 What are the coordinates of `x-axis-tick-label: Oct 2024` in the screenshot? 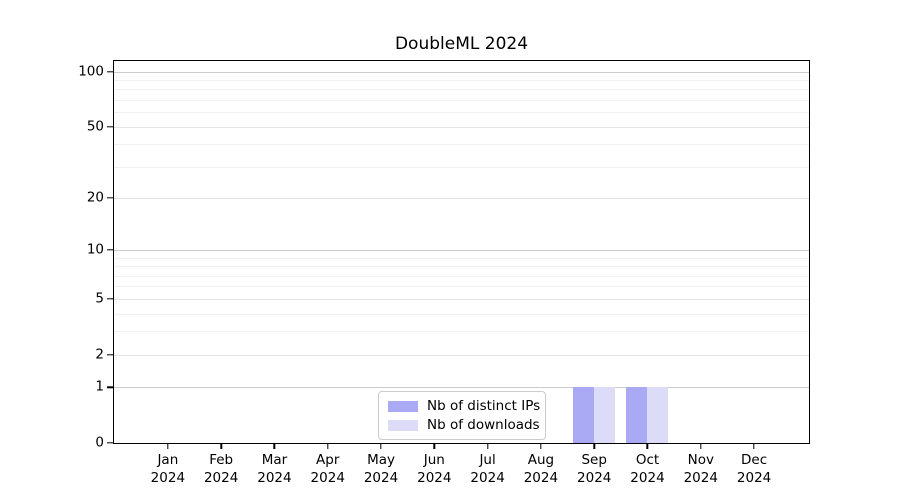 It's located at (647, 469).